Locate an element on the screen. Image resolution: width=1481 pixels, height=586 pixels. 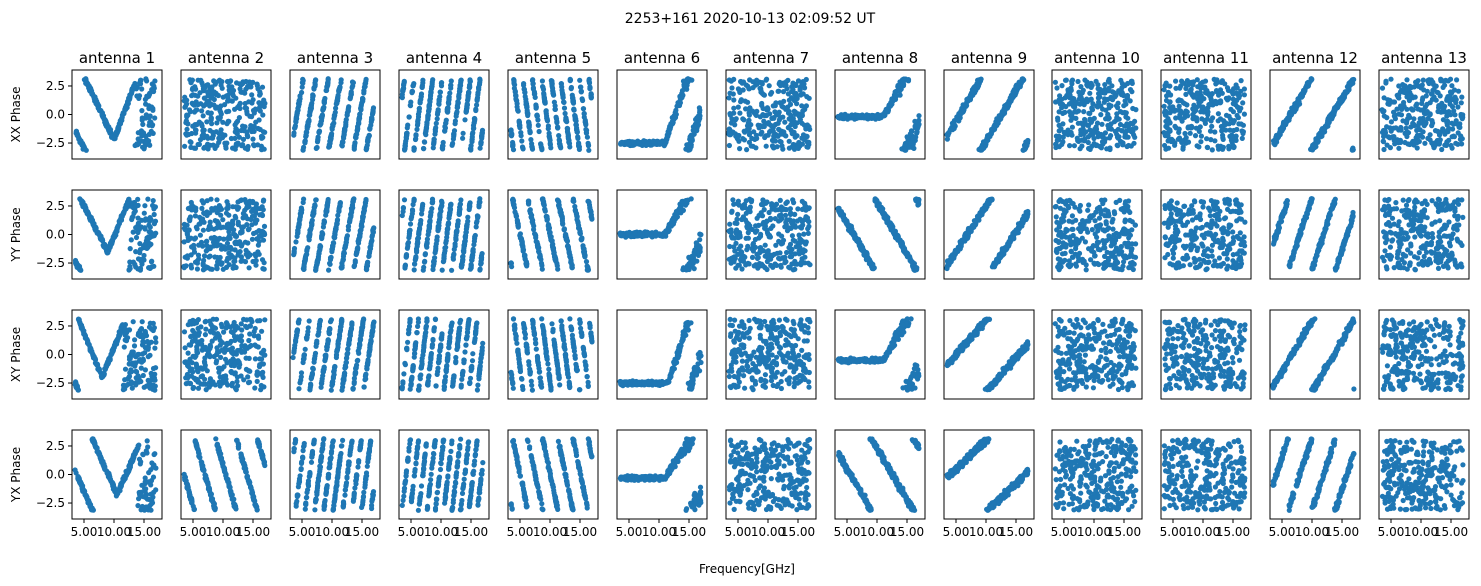
panel-title: antenna 5 is located at coordinates (553, 58).